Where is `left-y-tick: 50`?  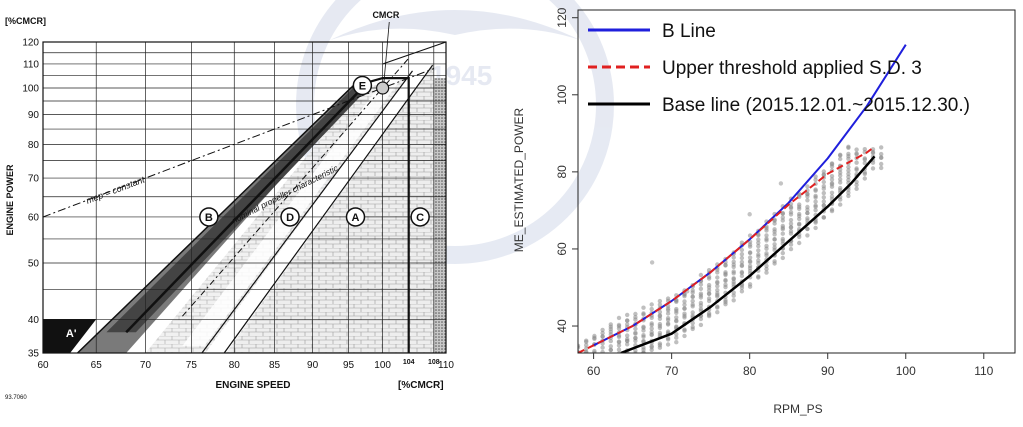 left-y-tick: 50 is located at coordinates (34, 263).